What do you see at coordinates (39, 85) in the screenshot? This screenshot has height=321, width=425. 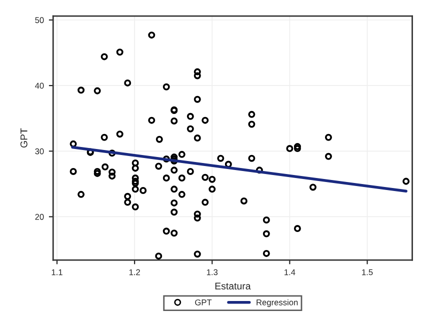 I see `y-tick-label: 40` at bounding box center [39, 85].